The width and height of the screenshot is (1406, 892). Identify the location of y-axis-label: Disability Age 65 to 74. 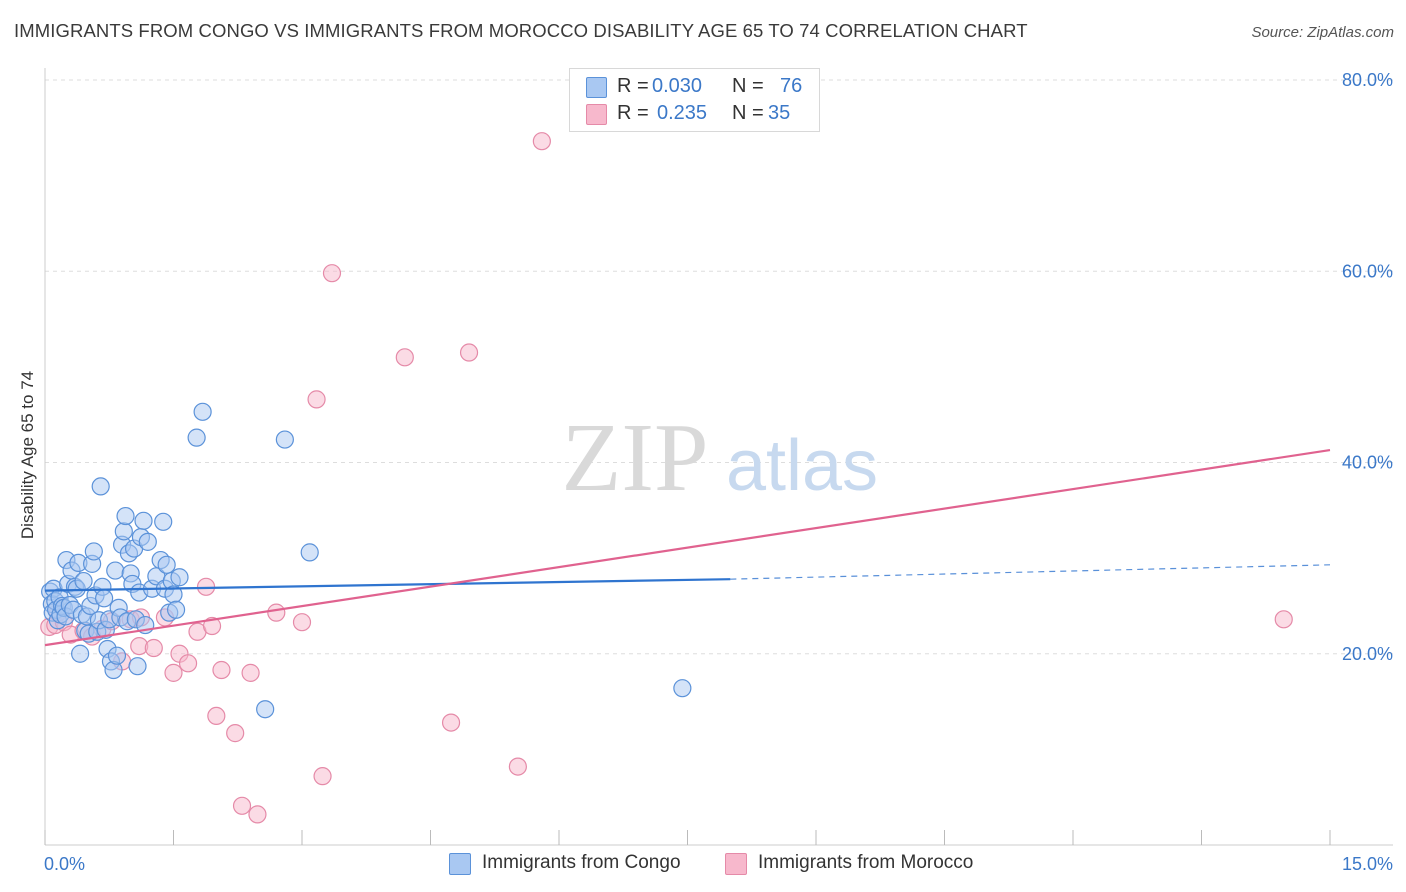
(27, 455).